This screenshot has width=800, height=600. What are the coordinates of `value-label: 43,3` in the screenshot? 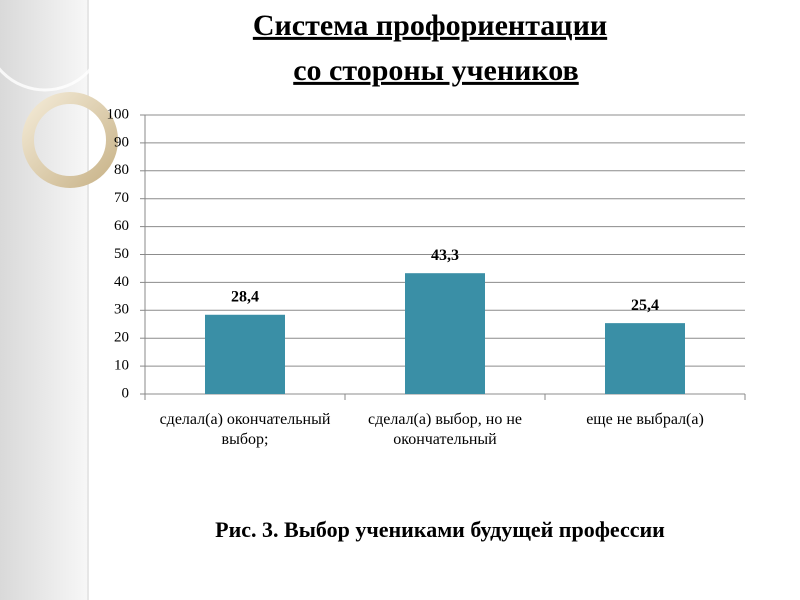 It's located at (445, 255).